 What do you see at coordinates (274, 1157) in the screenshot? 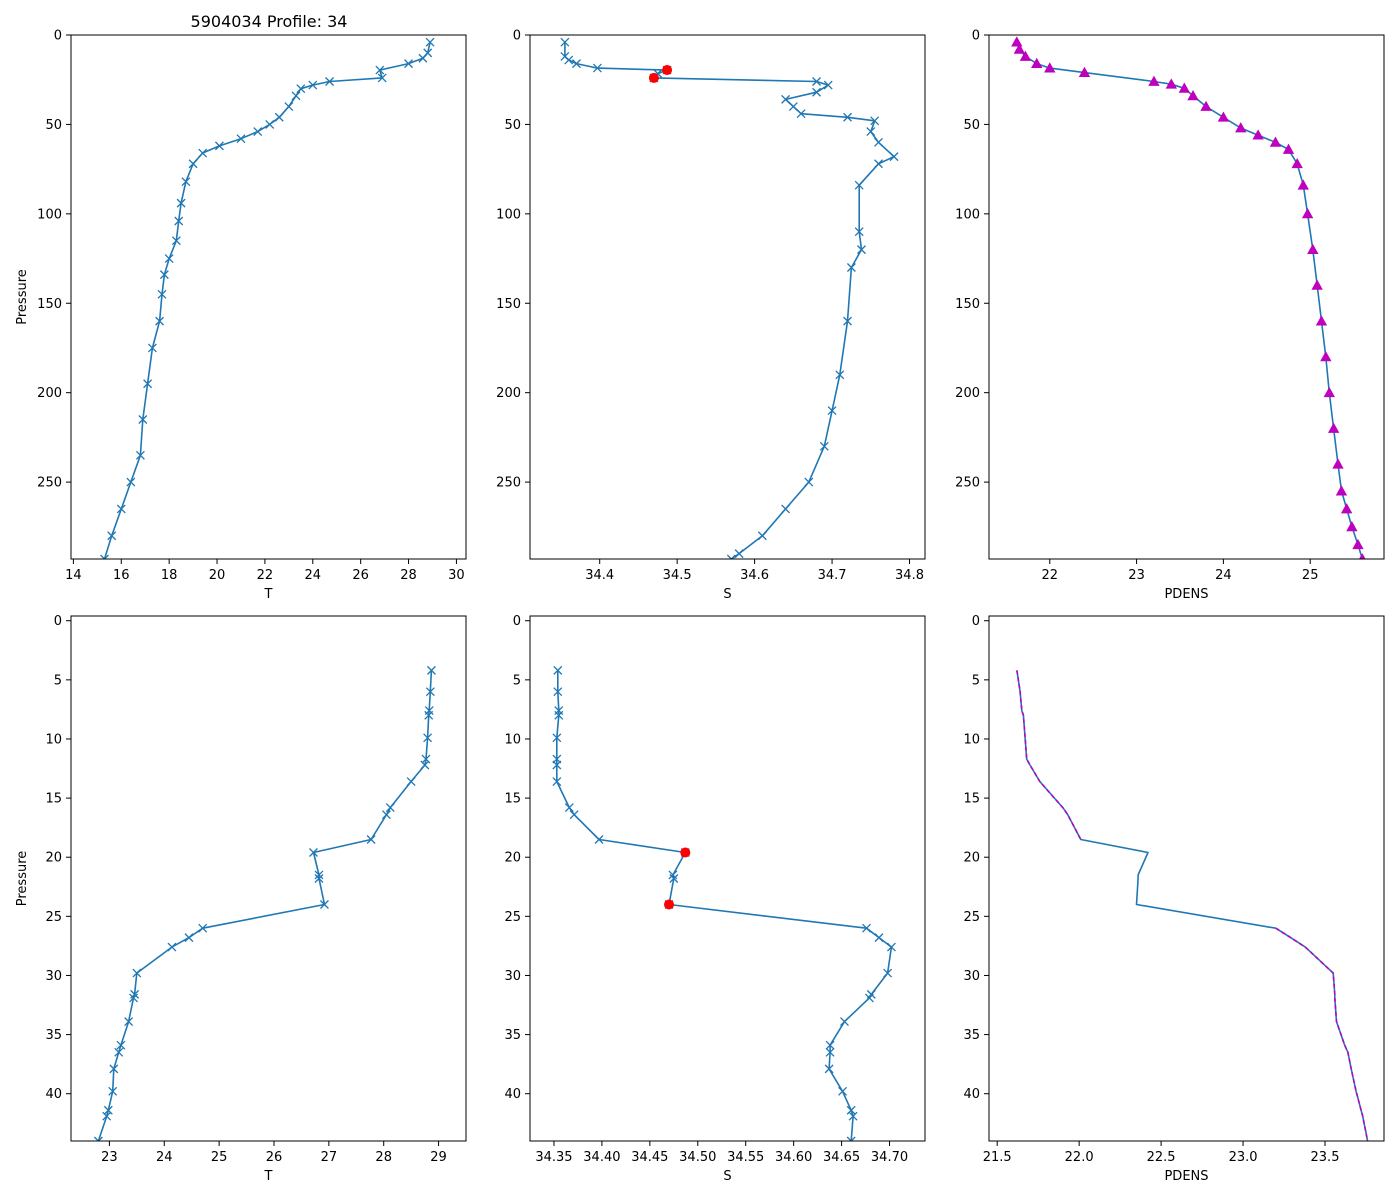
I see `x-tick-label: 26` at bounding box center [274, 1157].